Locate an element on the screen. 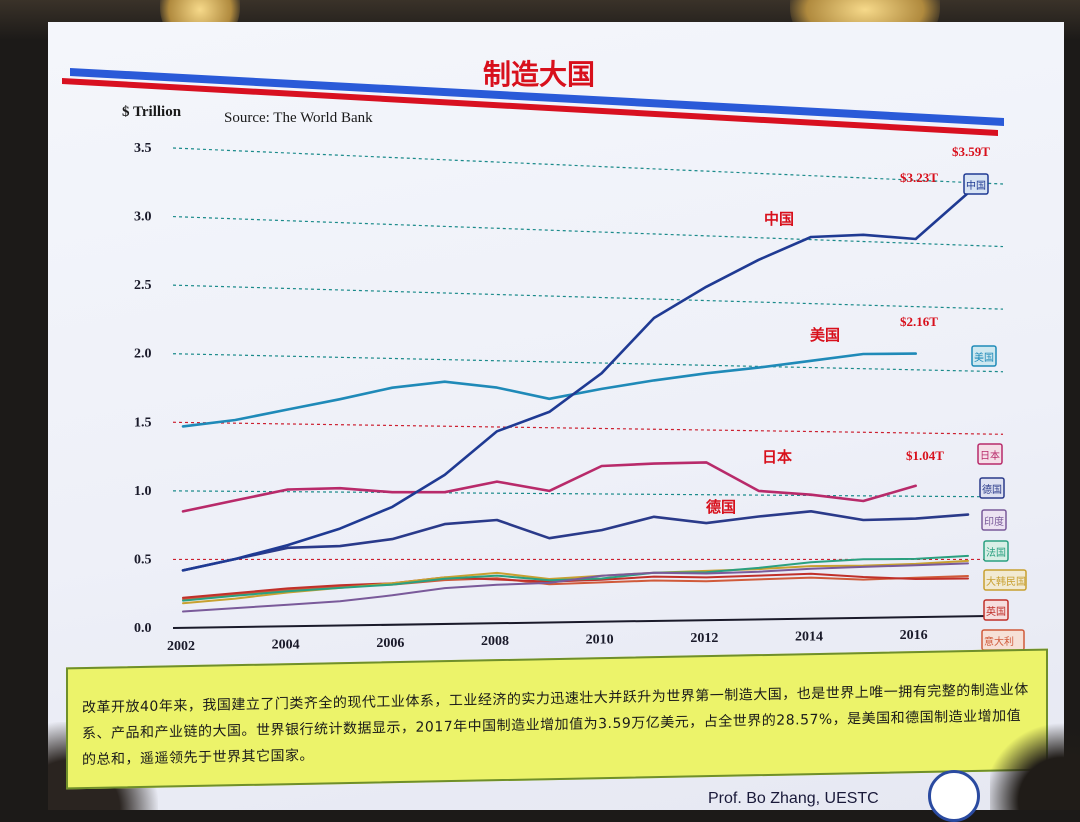 This screenshot has width=1080, height=822. y-axis-ticks: 0.0 0.5 1.0 1.5 2.0 2.5 3.0 3.5 is located at coordinates (143, 388).